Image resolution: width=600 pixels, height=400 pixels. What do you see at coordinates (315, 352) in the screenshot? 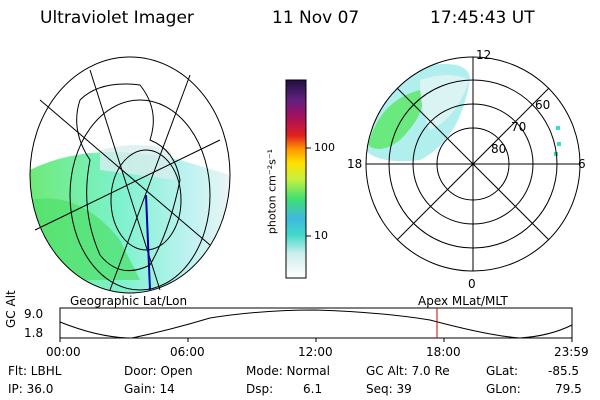
I see `orbit-xtick-1200: 12:00` at bounding box center [315, 352].